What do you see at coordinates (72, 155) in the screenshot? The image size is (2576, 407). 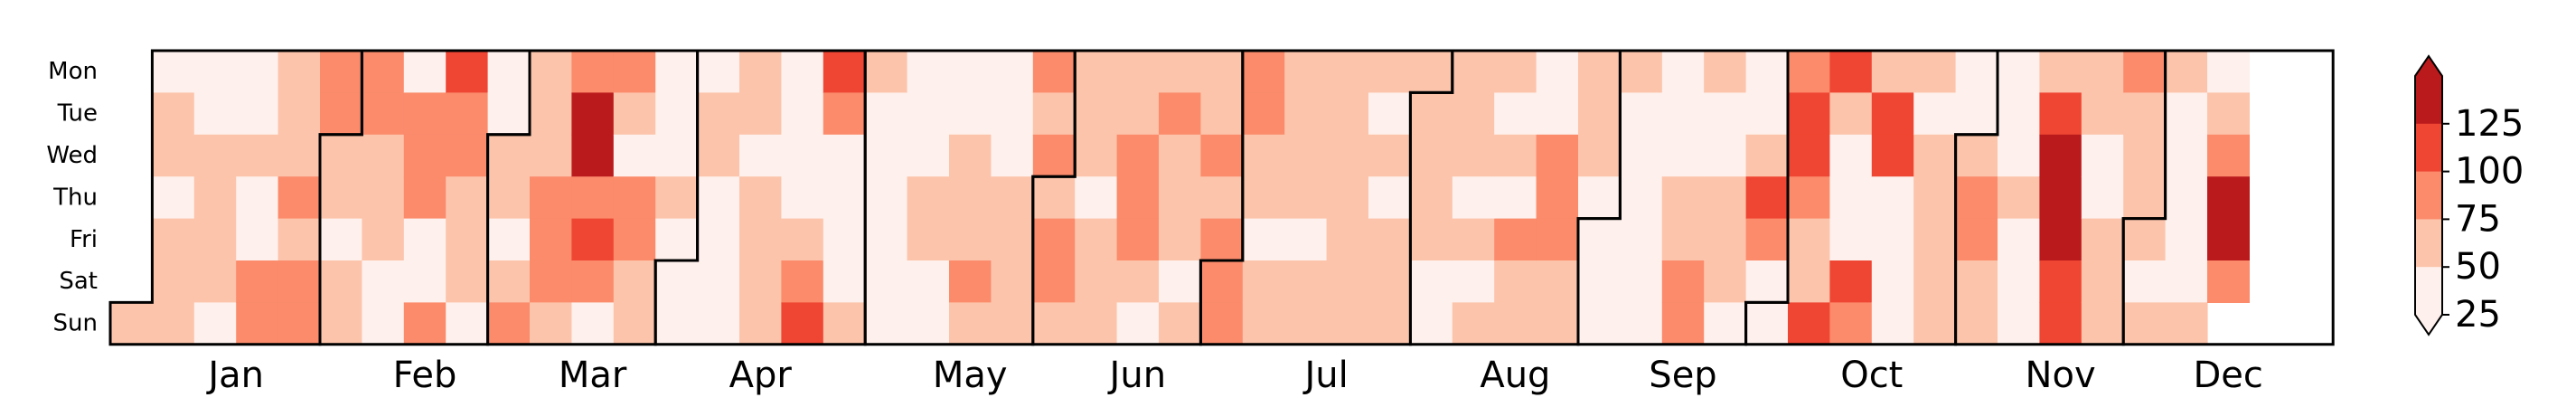 I see `weekday-label: Wed` at bounding box center [72, 155].